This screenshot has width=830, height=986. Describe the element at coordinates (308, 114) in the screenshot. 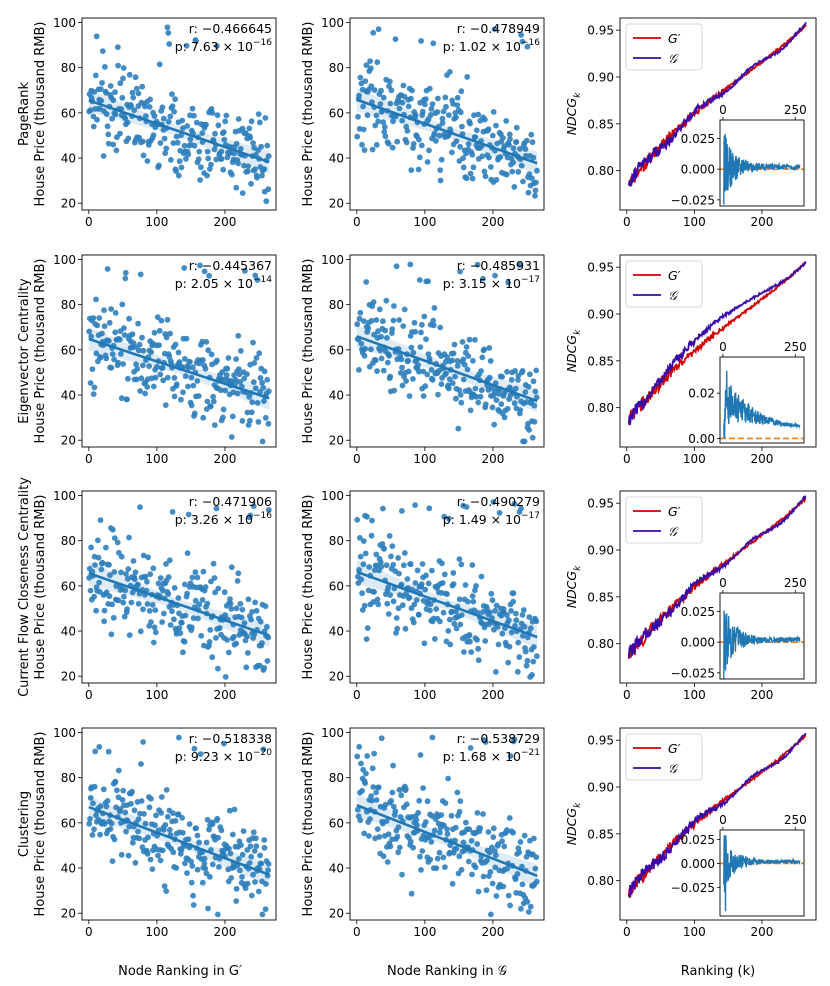

I see `row1-col2-ylabel: House Price (thousand RMB)` at that location.